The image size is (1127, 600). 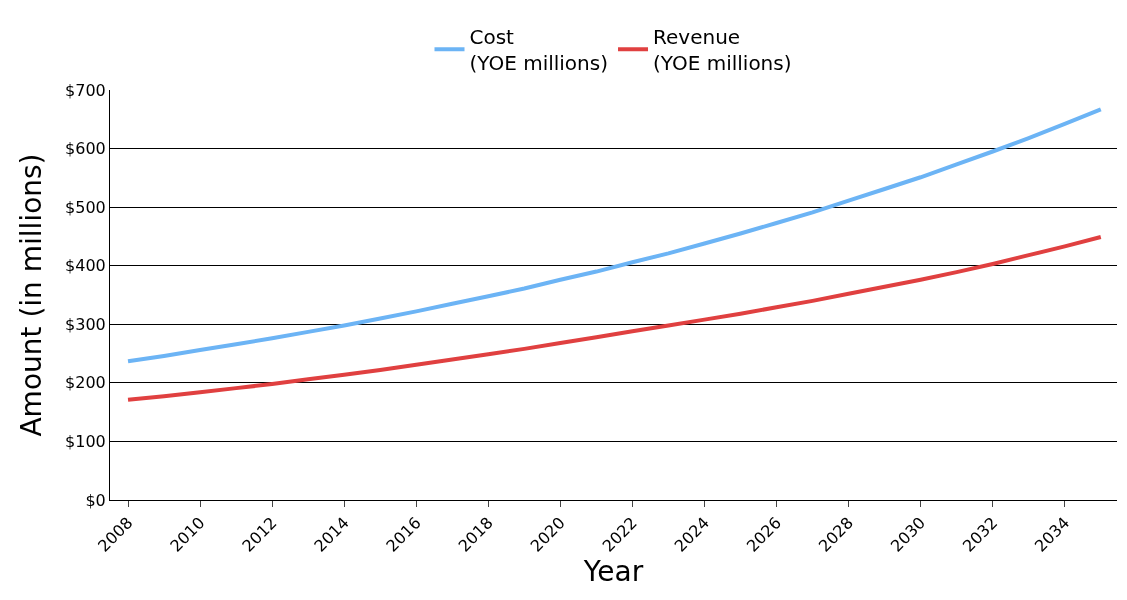 What do you see at coordinates (85, 207) in the screenshot?
I see `y-tick-label: $500` at bounding box center [85, 207].